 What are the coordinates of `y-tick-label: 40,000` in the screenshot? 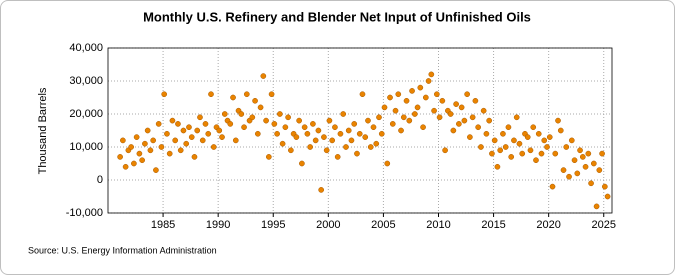 It's located at (86, 48).